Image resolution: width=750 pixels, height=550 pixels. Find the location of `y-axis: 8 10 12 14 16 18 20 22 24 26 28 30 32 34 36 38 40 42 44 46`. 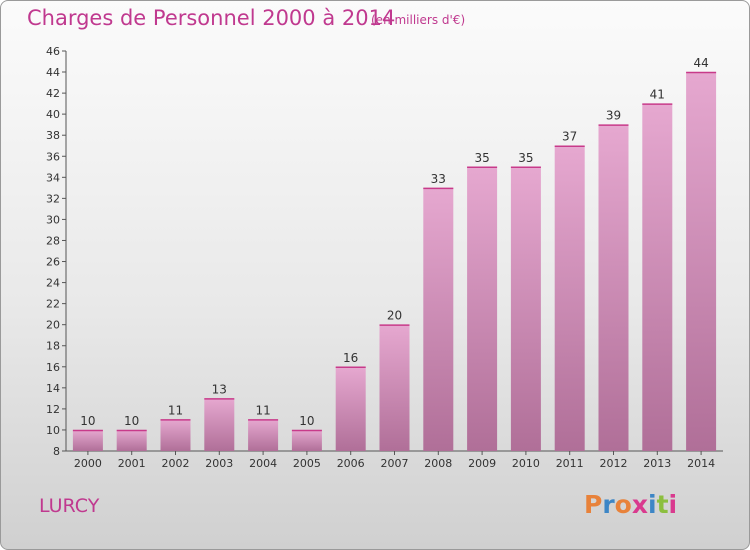

y-axis: 8 10 12 14 16 18 20 22 24 26 28 30 32 34 36 38 40 42 44 46 is located at coordinates (56, 251).